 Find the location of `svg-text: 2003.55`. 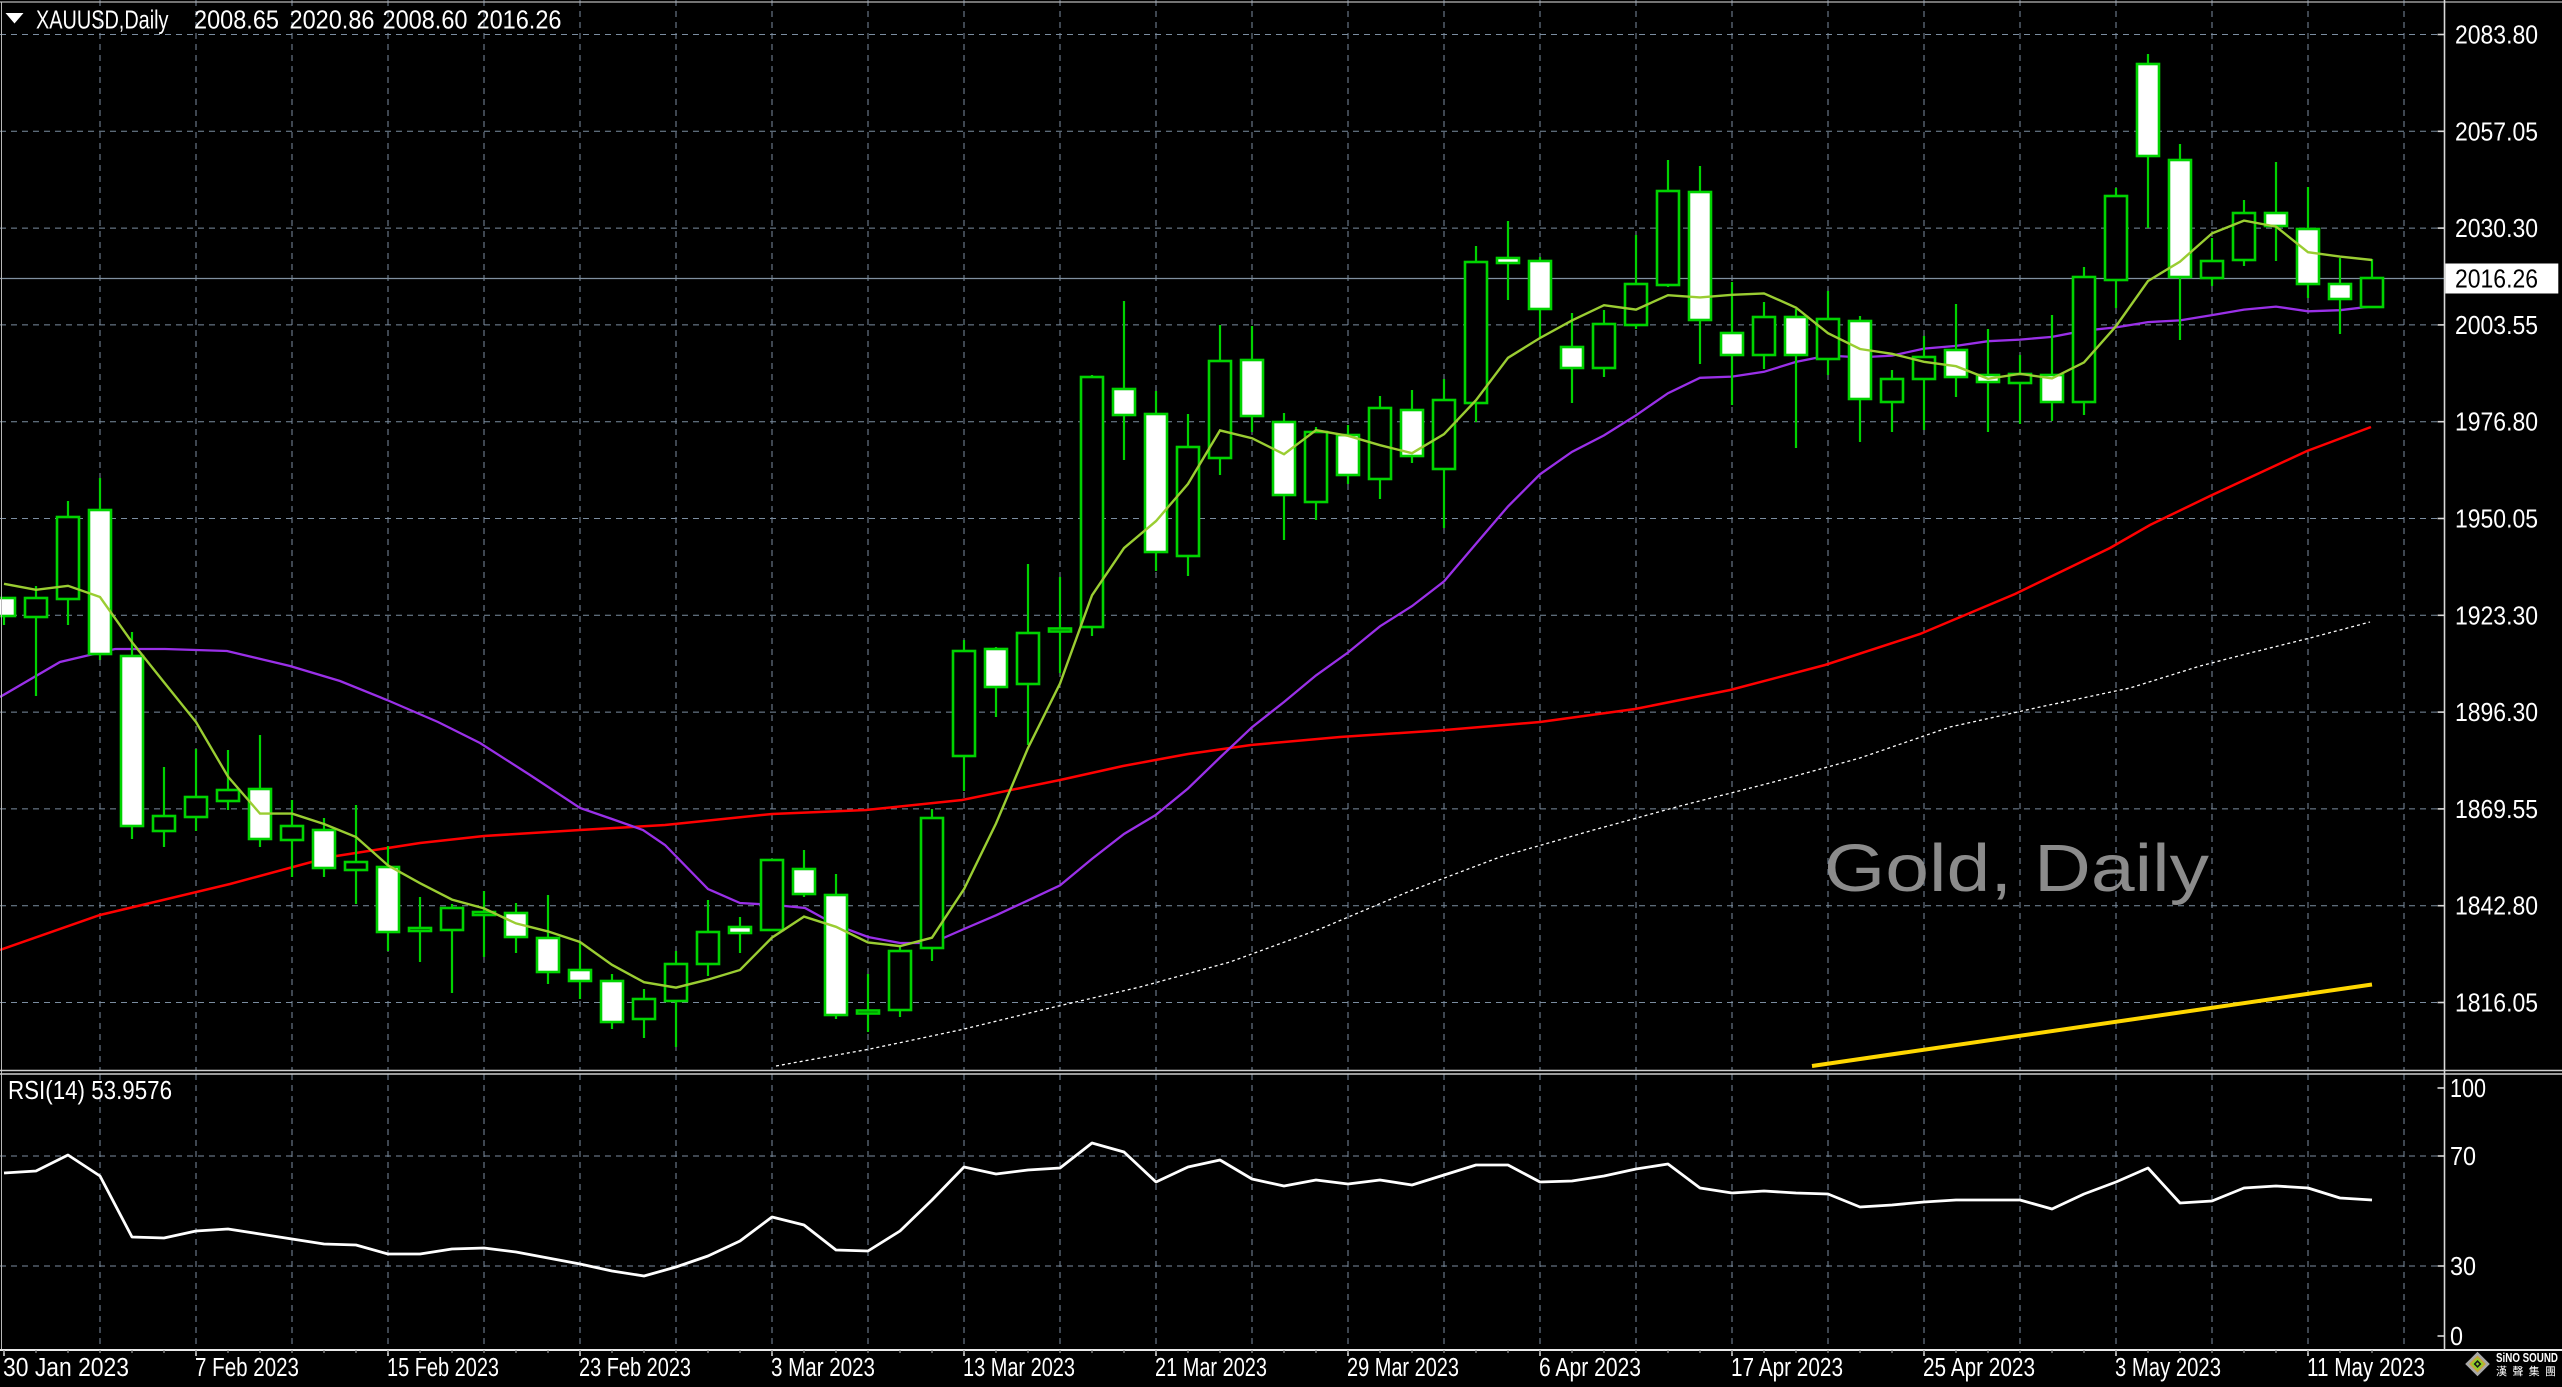

svg-text: 2003.55 is located at coordinates (2496, 326).